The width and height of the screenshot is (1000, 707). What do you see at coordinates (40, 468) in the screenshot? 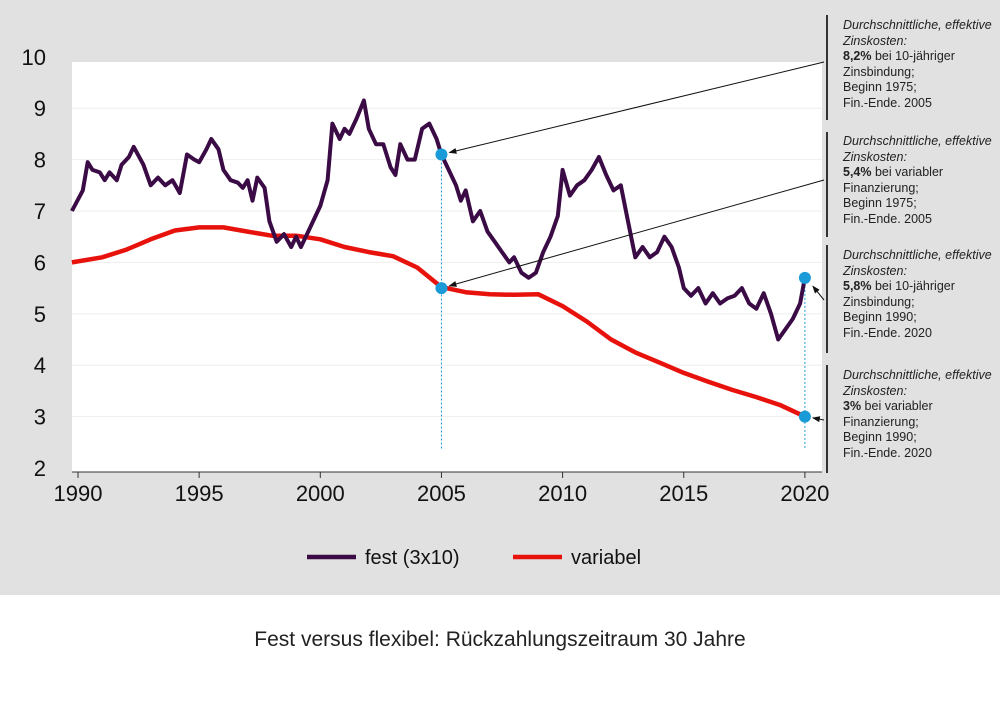
I see `y-tick-label: 2` at bounding box center [40, 468].